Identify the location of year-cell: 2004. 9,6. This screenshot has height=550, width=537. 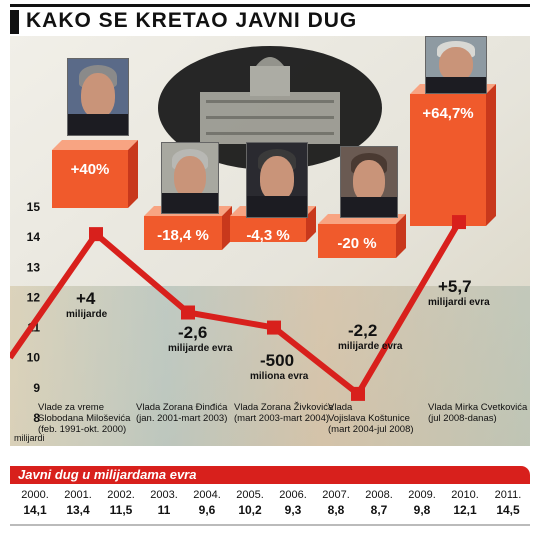
(207, 503).